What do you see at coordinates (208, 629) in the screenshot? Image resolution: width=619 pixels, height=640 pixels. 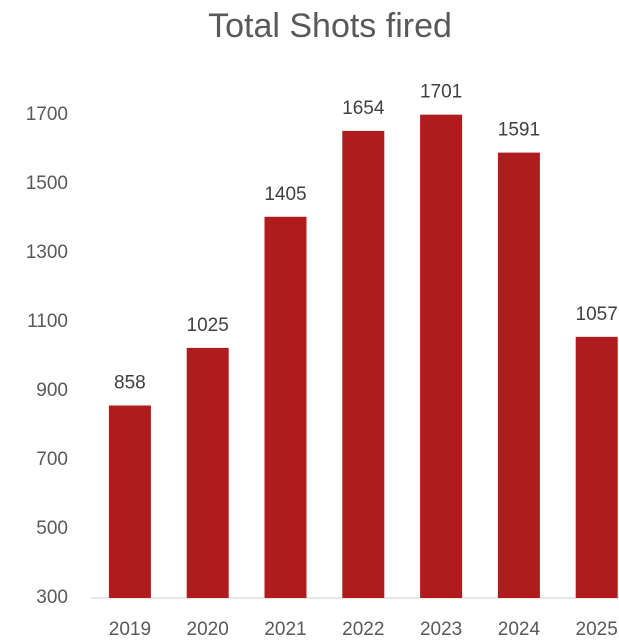 I see `x-tick-label: 2020` at bounding box center [208, 629].